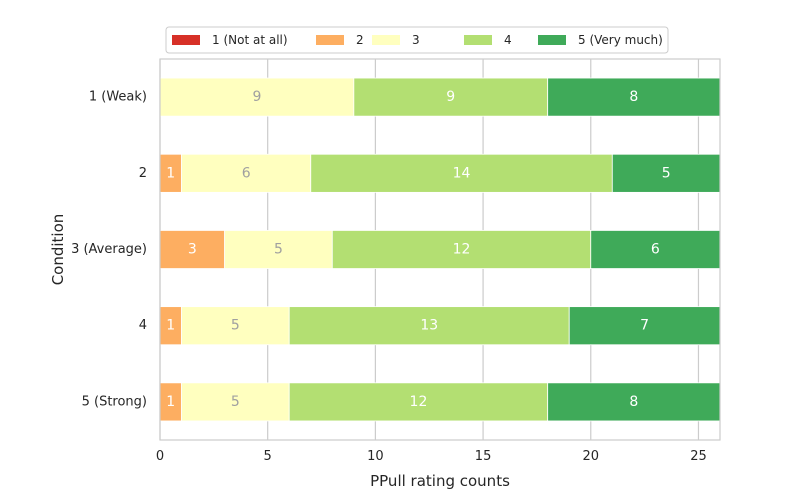  I want to click on x-tick-label: 20, so click(590, 456).